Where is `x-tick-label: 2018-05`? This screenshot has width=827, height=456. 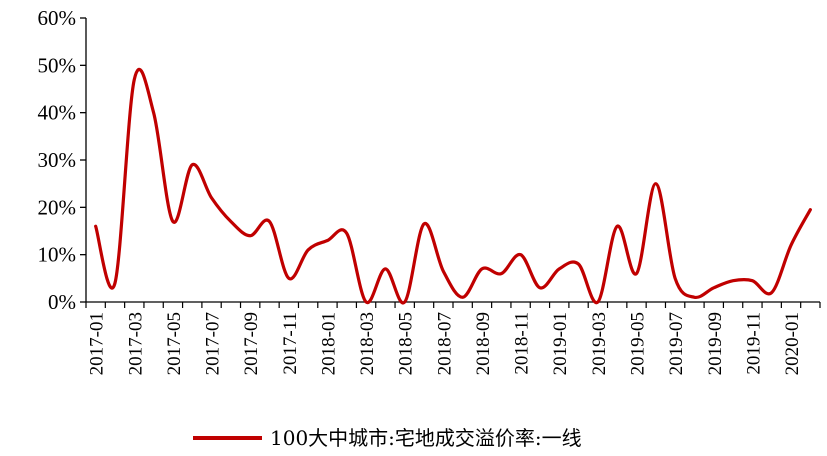 x-tick-label: 2018-05 is located at coordinates (406, 343).